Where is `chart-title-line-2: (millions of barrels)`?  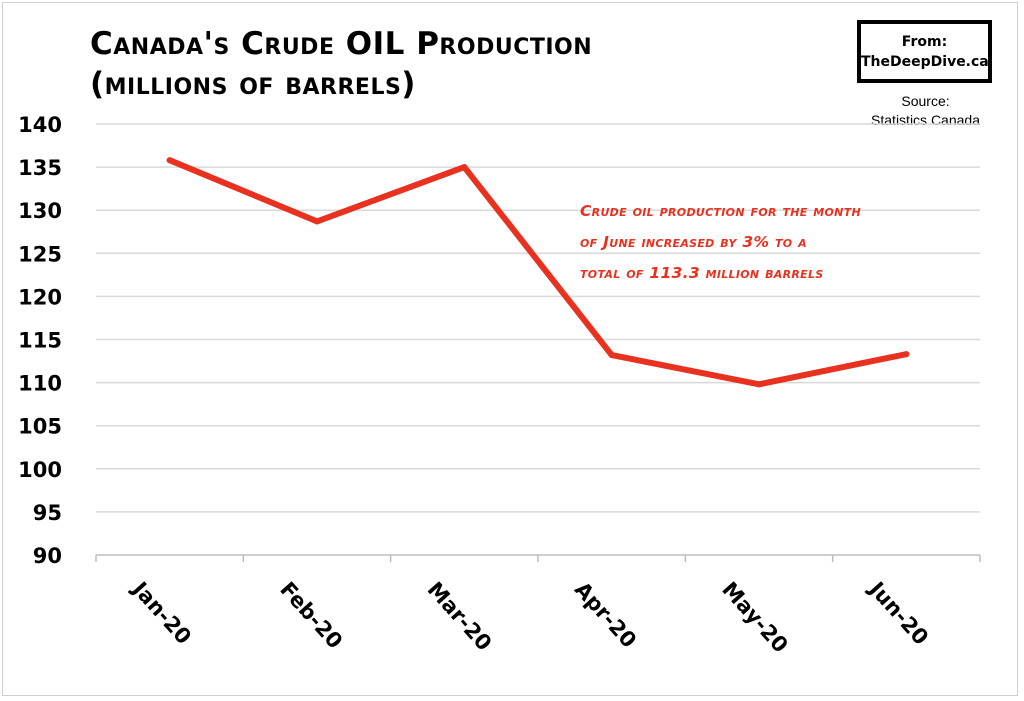 chart-title-line-2: (millions of barrels) is located at coordinates (253, 84).